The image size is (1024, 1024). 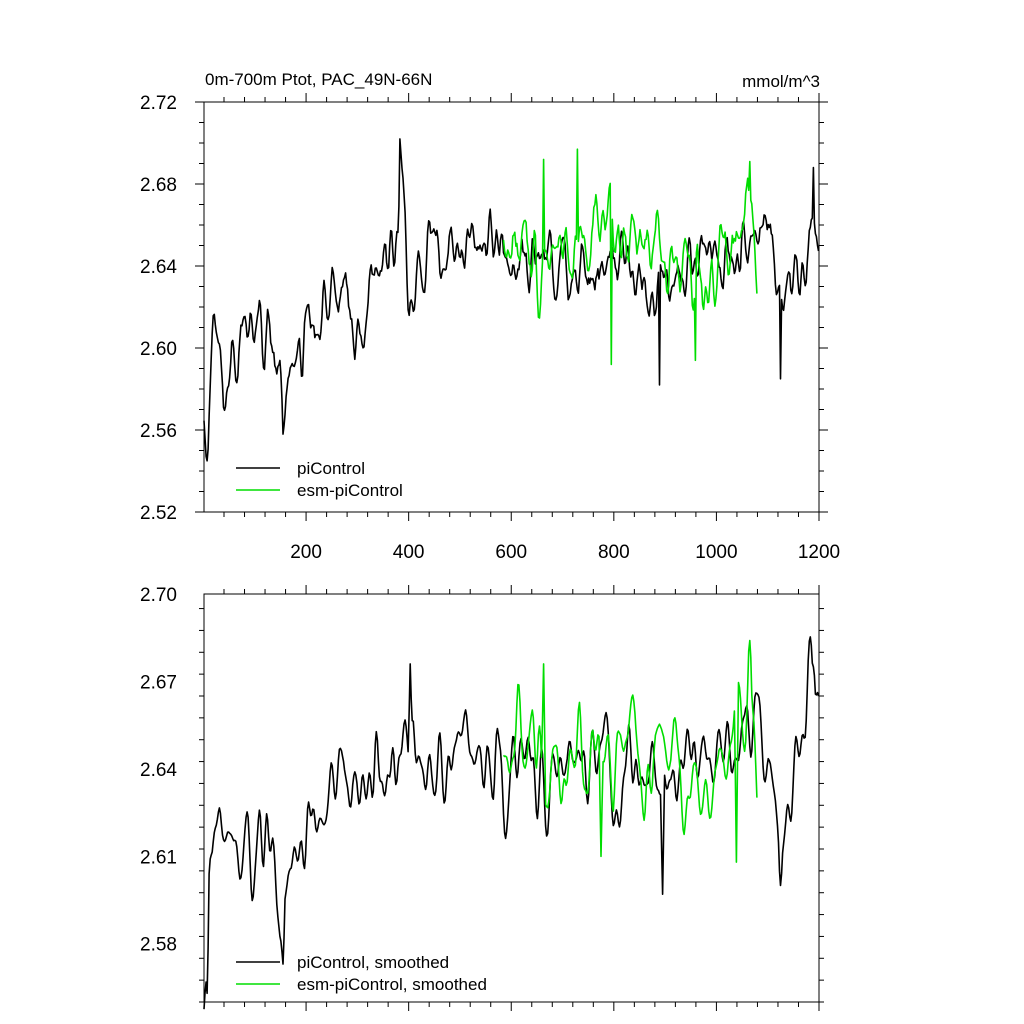 I want to click on y-tick-label: 2.70, so click(x=158, y=595).